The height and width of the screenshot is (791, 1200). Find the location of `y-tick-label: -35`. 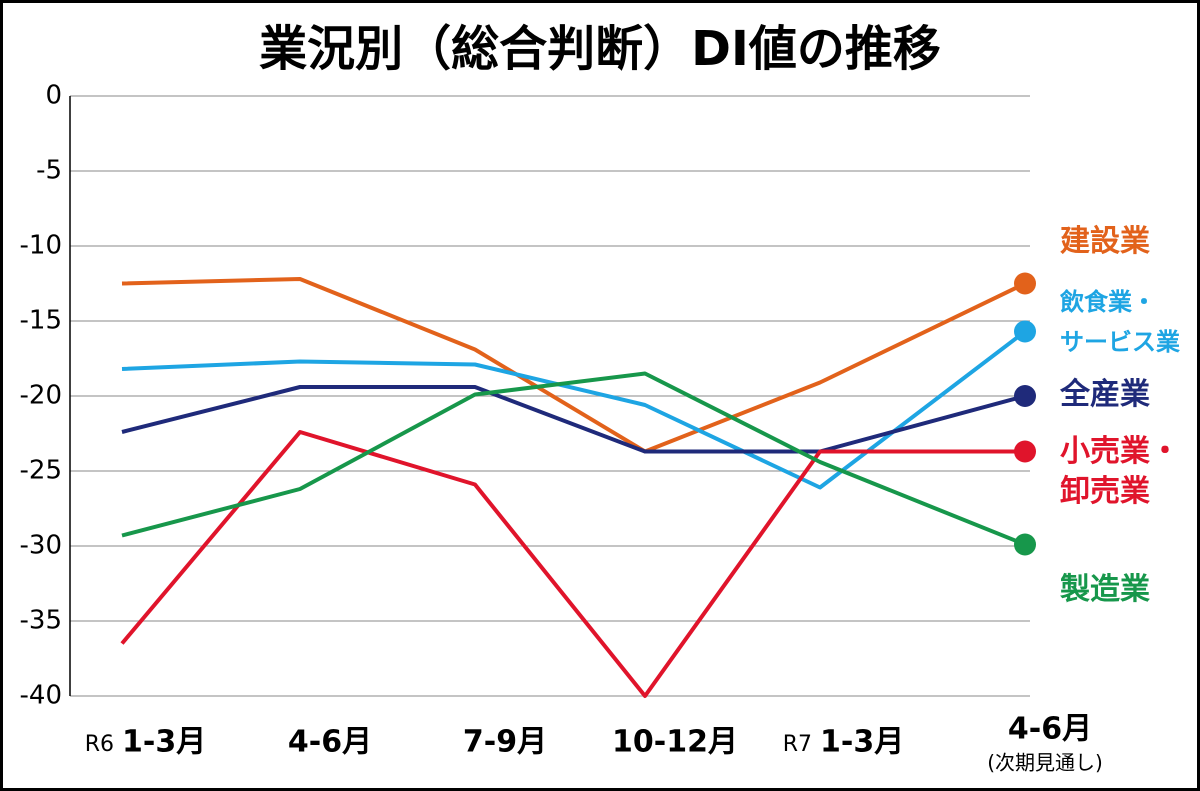

y-tick-label: -35 is located at coordinates (41, 621).